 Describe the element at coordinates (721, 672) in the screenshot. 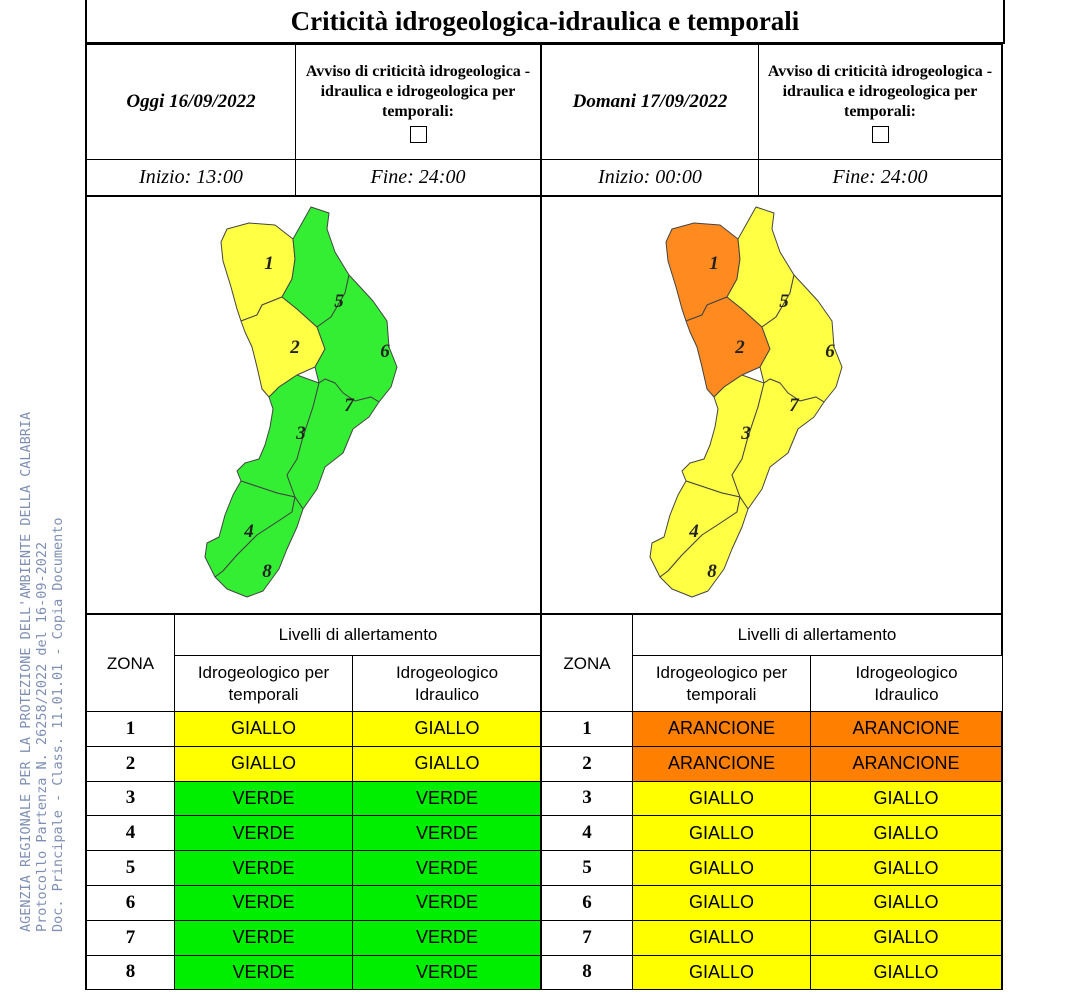

I see `tomorrow-col-temporali-header-line-1: Idrogeologico per` at that location.